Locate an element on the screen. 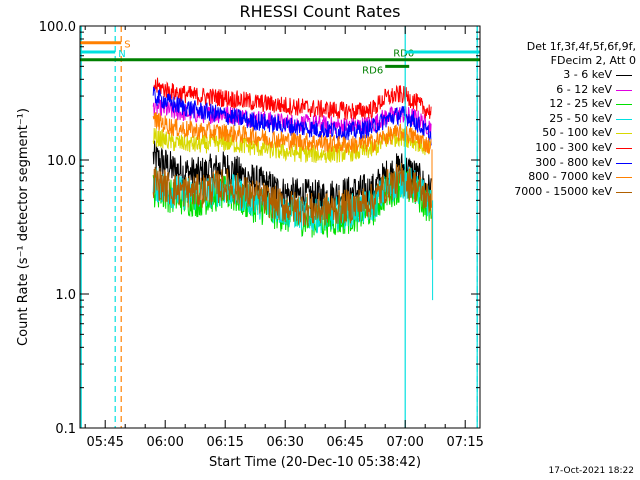  legend-label-8: 7000 - 15000 keV is located at coordinates (563, 191).